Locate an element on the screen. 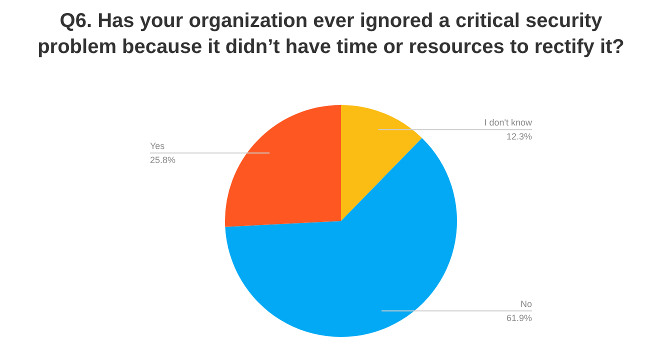  chart-title: Q6. Has your organization ever ignored a critical security problem because it didn’t have time or resources to rectify it? is located at coordinates (331, 34).